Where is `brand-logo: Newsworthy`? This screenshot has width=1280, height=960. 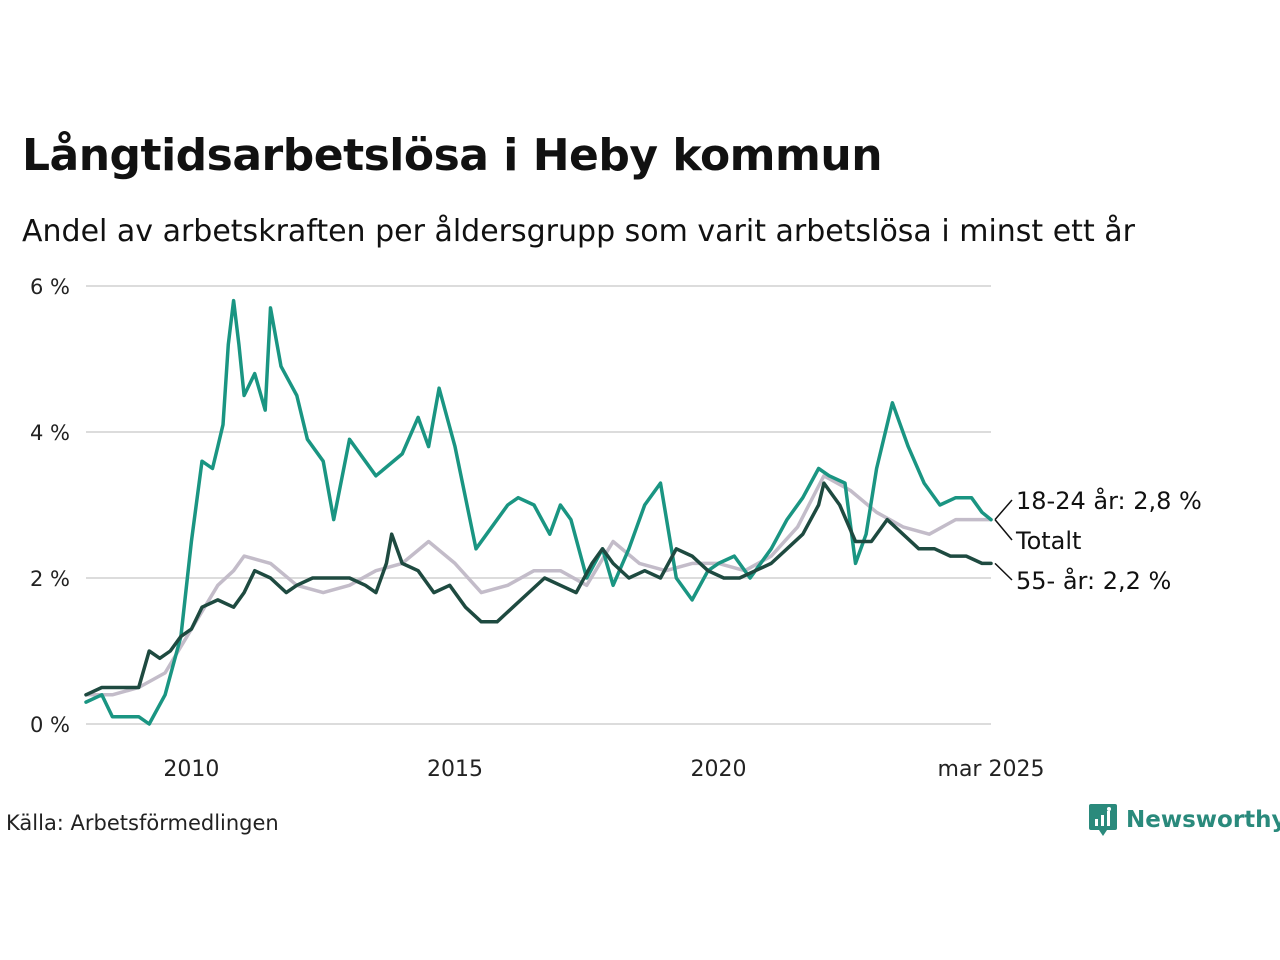
brand-logo: Newsworthy is located at coordinates (1184, 820).